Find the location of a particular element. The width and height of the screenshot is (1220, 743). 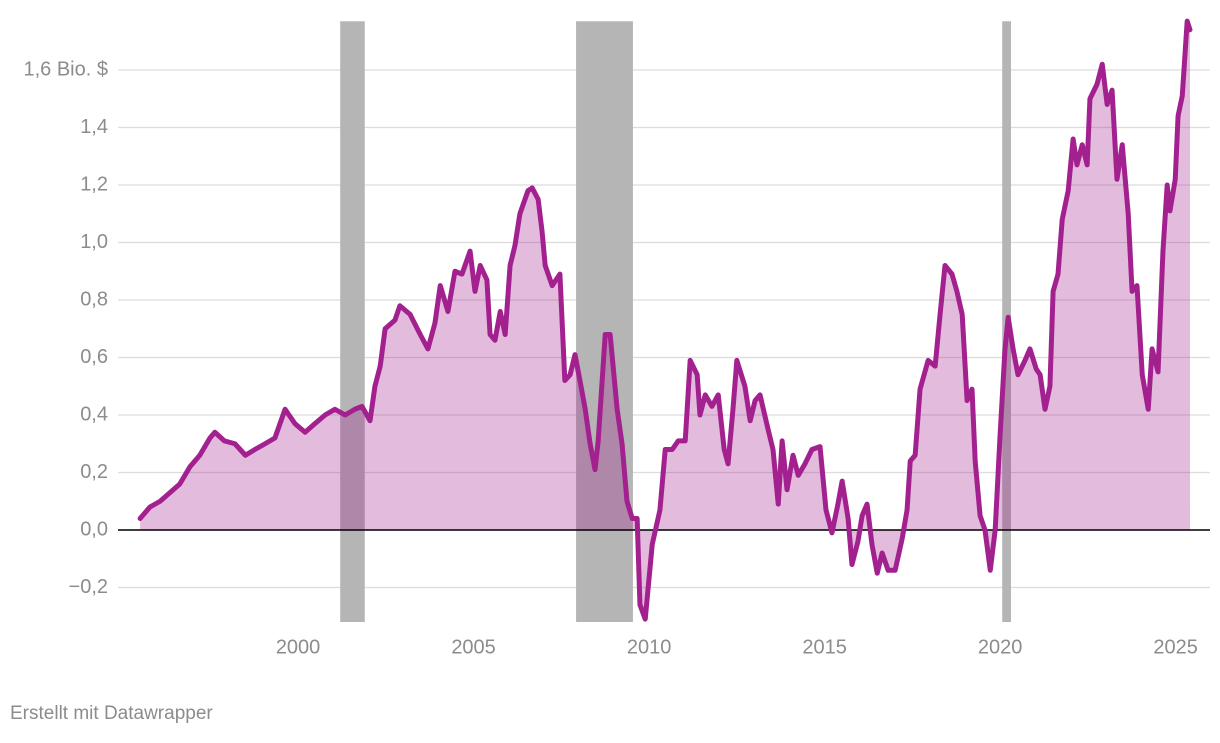

x-tick-label: 2020 is located at coordinates (1000, 647).